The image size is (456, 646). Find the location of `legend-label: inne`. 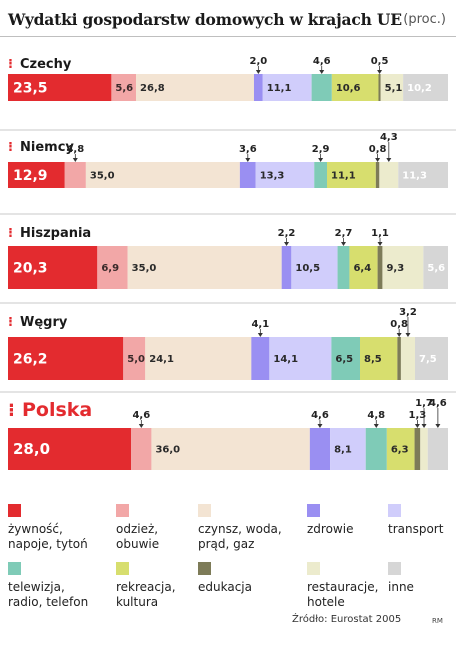

legend-label: inne is located at coordinates (401, 587).